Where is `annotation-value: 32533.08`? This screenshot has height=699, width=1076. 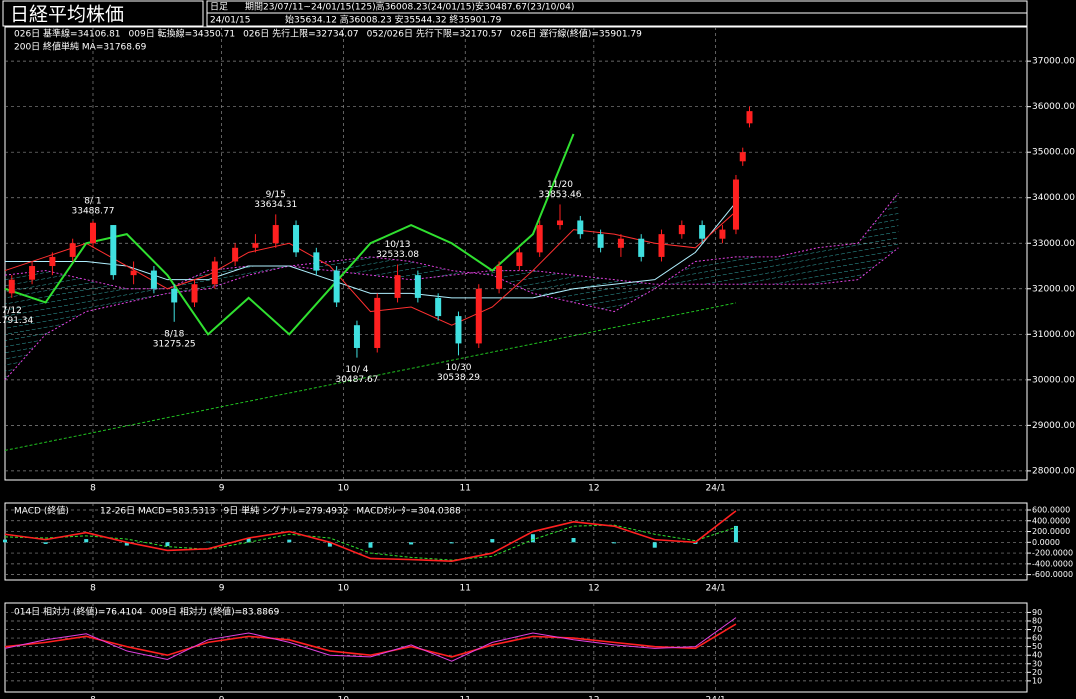
annotation-value: 32533.08 is located at coordinates (397, 255).